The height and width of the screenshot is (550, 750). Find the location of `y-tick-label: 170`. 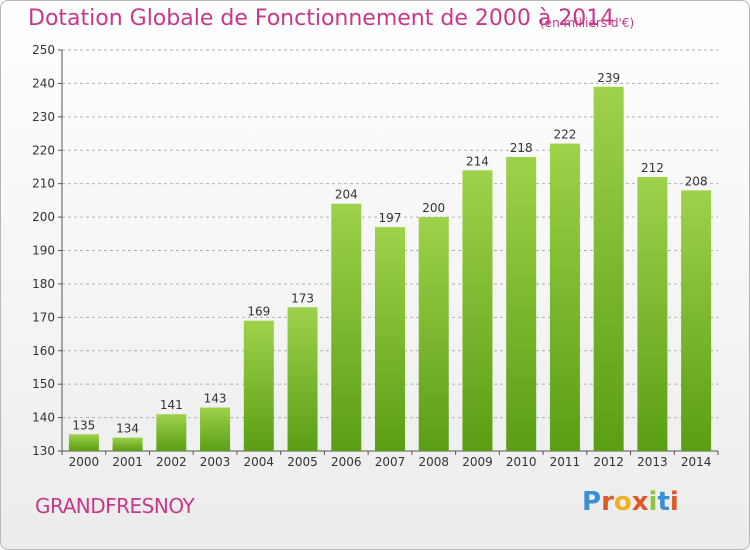

y-tick-label: 170 is located at coordinates (43, 317).